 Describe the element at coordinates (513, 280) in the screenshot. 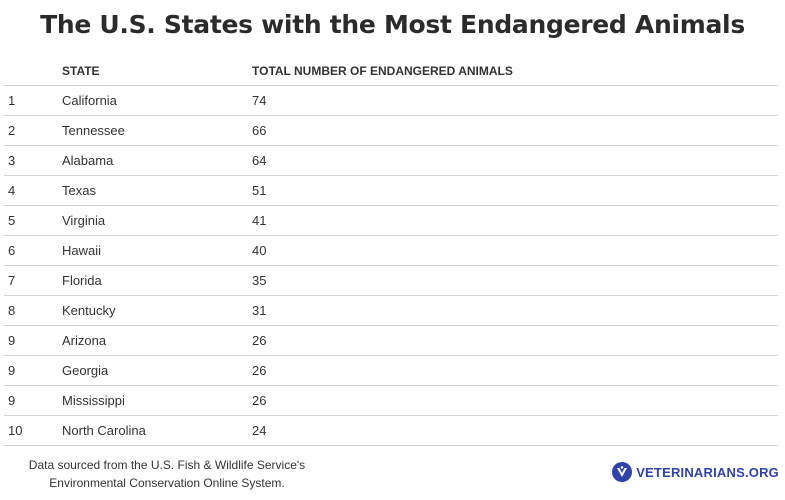

I see `cell-total: 35` at that location.